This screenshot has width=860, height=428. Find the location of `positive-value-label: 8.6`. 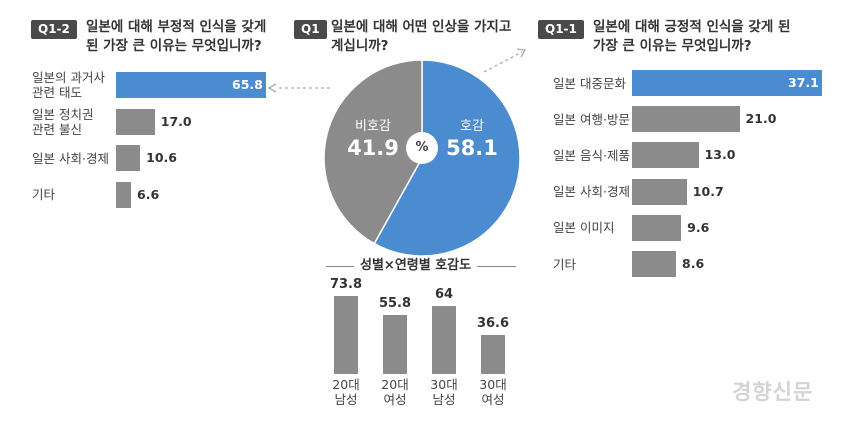

positive-value-label: 8.6 is located at coordinates (693, 263).